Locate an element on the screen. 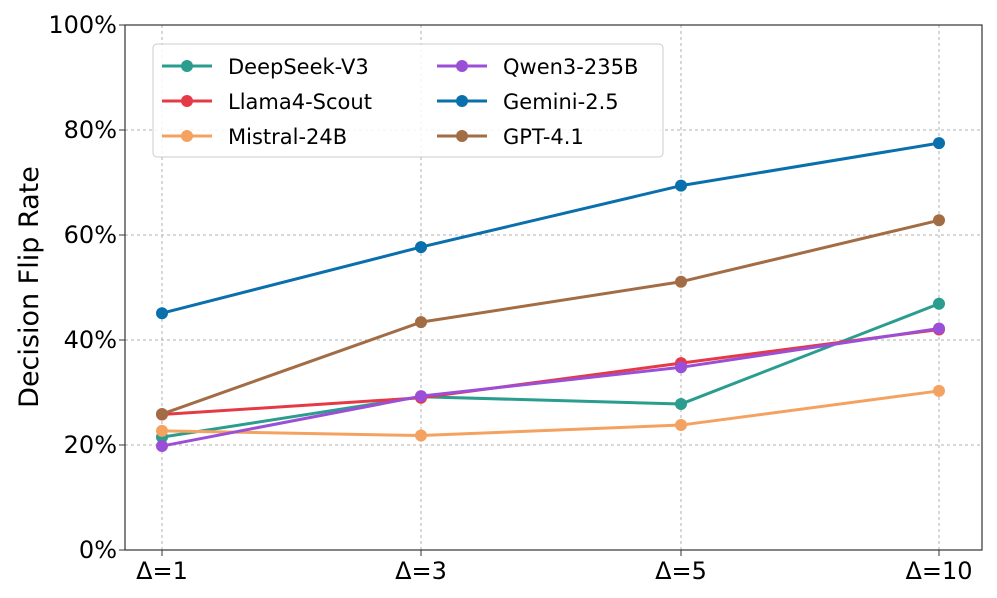 This screenshot has height=598, width=997. legend-label: Mistral-24B is located at coordinates (287, 137).